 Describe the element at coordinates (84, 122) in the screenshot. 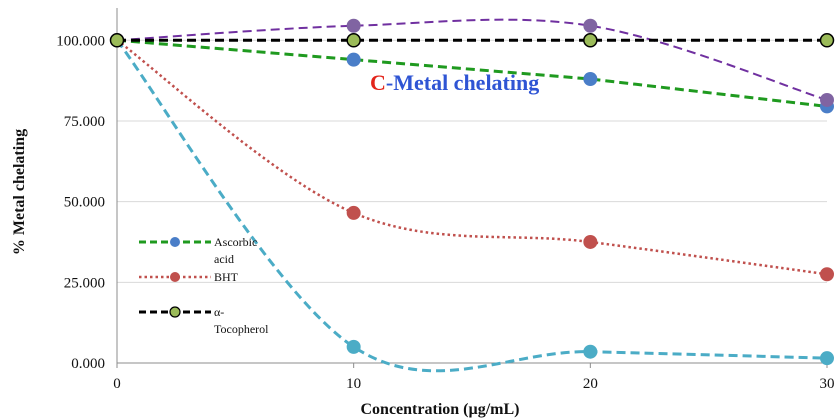

I see `y-tick-label: 75.000` at that location.